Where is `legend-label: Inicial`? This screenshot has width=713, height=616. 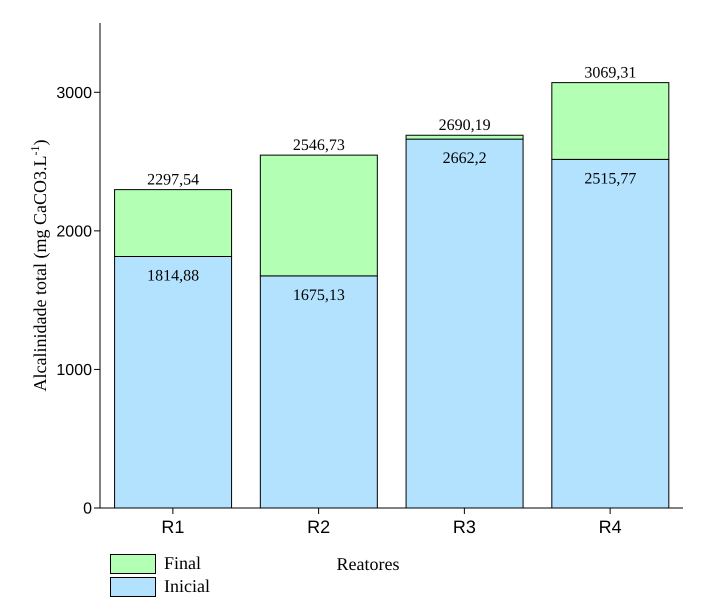 legend-label: Inicial is located at coordinates (187, 586).